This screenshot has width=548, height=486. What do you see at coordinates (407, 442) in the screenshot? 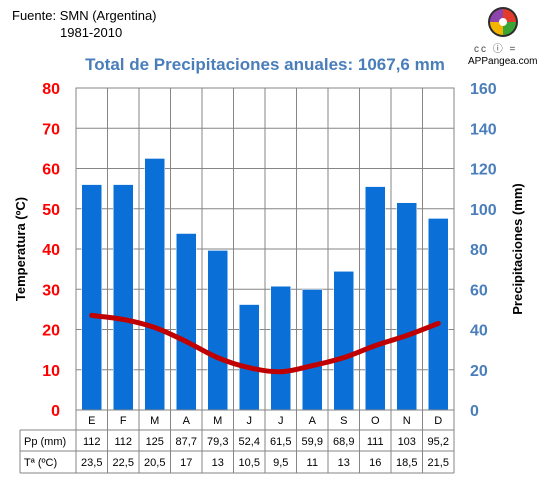
I see `table-cell: 103` at bounding box center [407, 442].